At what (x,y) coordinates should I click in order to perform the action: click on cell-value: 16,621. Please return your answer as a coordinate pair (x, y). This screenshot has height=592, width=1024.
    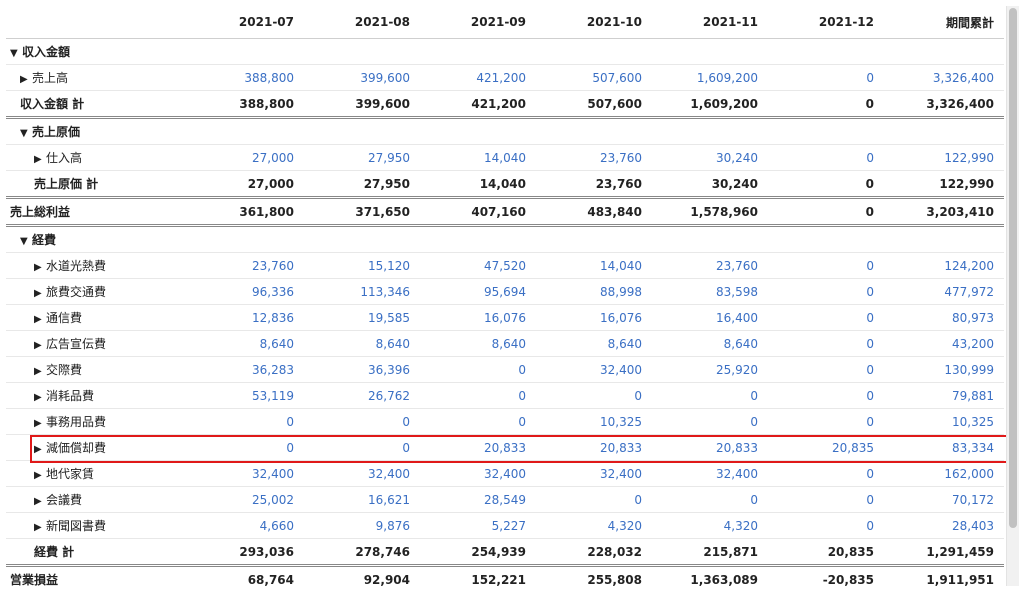
    Looking at the image, I should click on (362, 500).